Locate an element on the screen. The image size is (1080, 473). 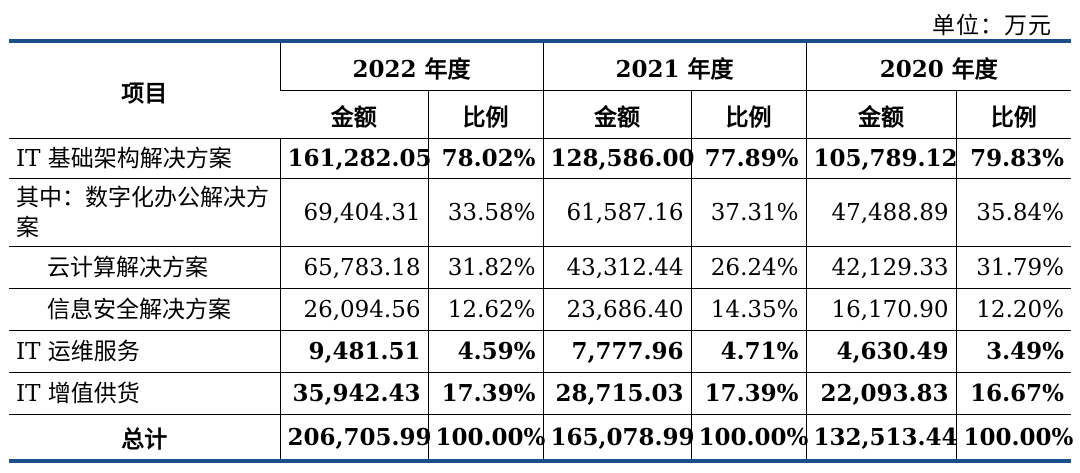
header-item: 项目 is located at coordinates (144, 89).